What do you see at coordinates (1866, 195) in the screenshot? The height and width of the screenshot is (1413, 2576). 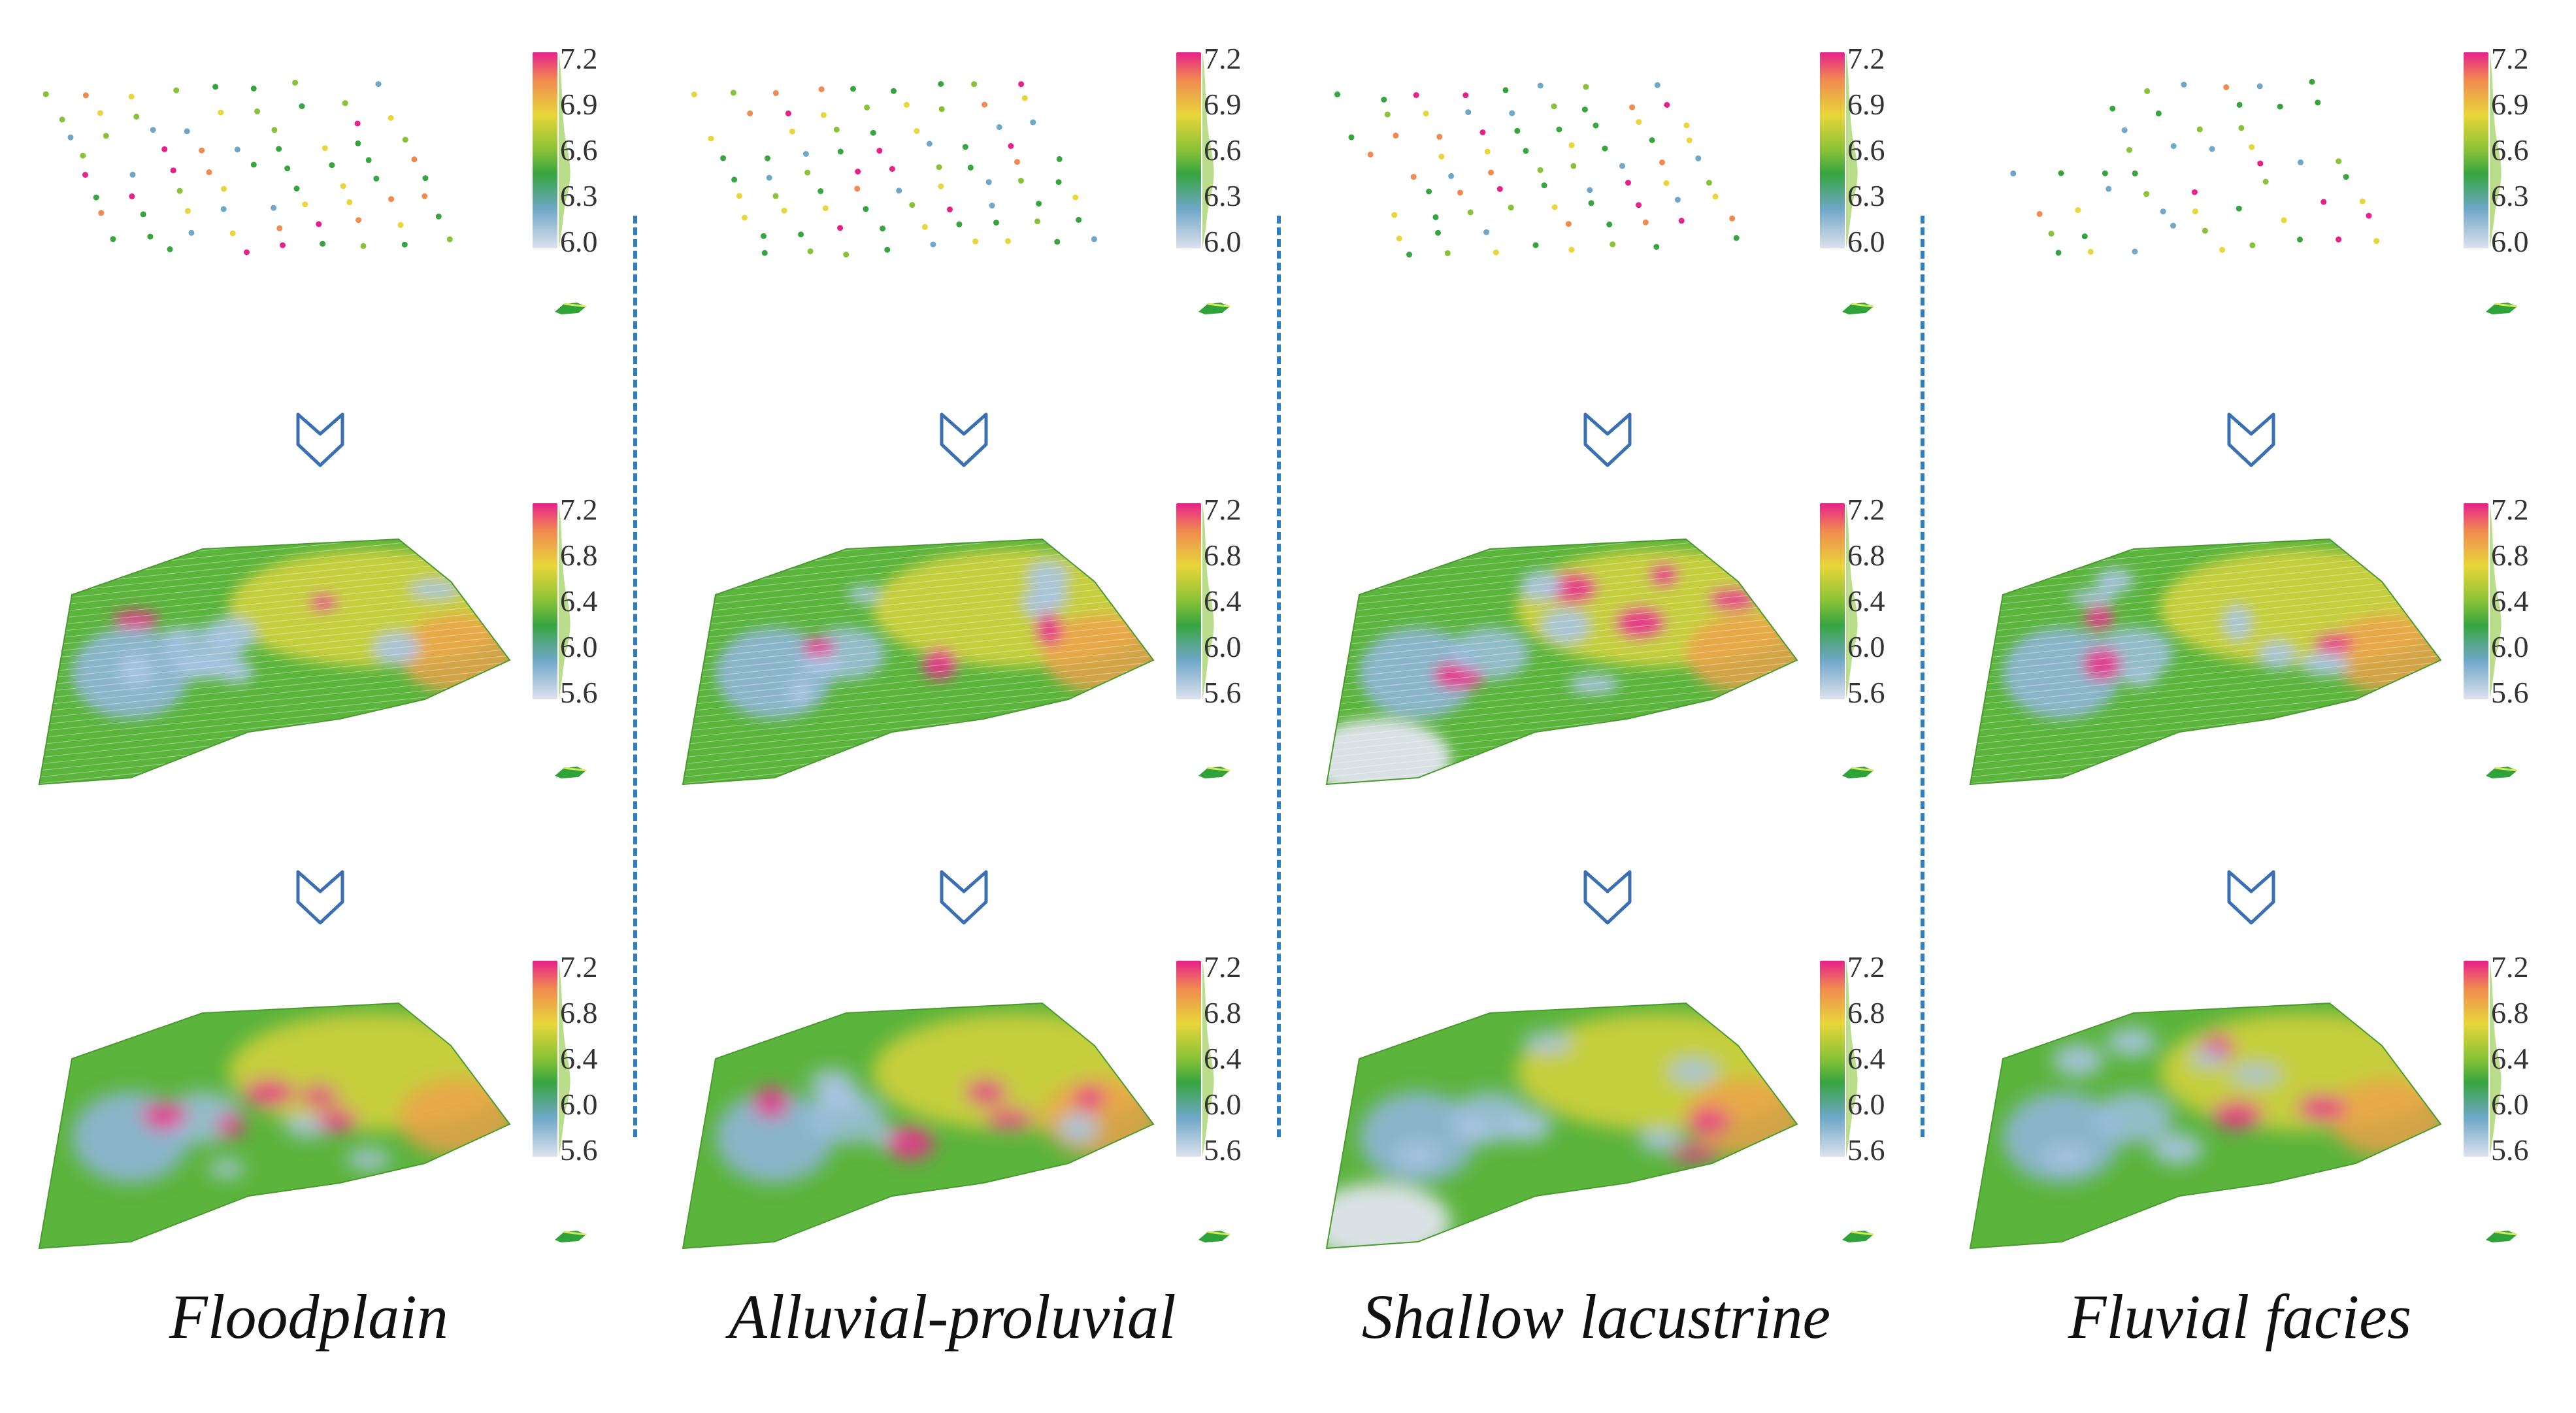 I see `colorbar-tick-label: 6.3` at bounding box center [1866, 195].